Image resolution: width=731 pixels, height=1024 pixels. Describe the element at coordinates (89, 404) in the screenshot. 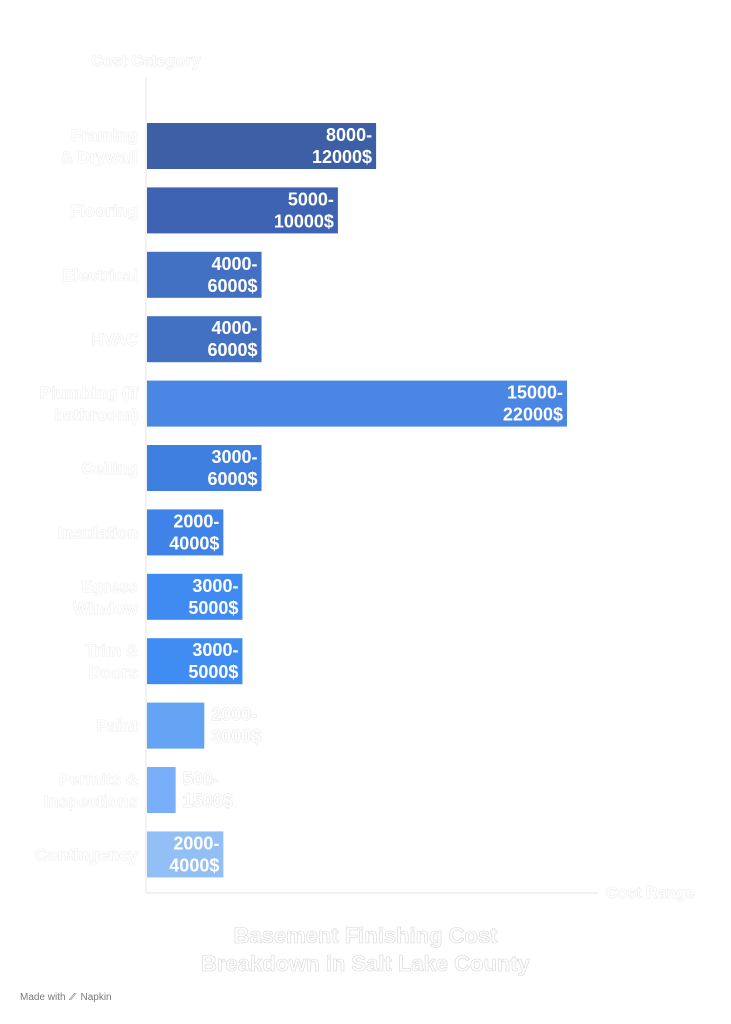

I see `category-label: Plumbing (if bathroom)` at that location.